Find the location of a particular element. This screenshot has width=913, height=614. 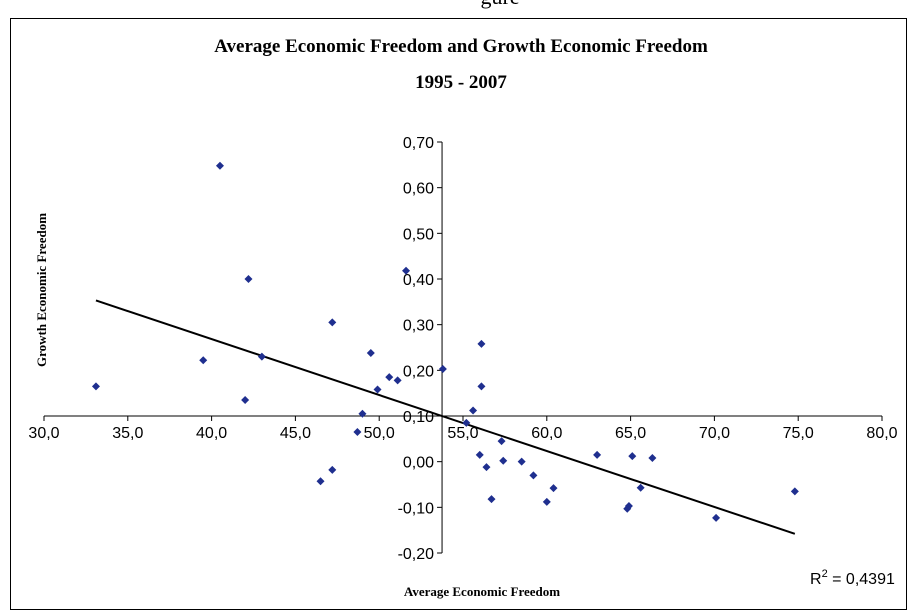

y-tick-label: -0,20 is located at coordinates (416, 554).